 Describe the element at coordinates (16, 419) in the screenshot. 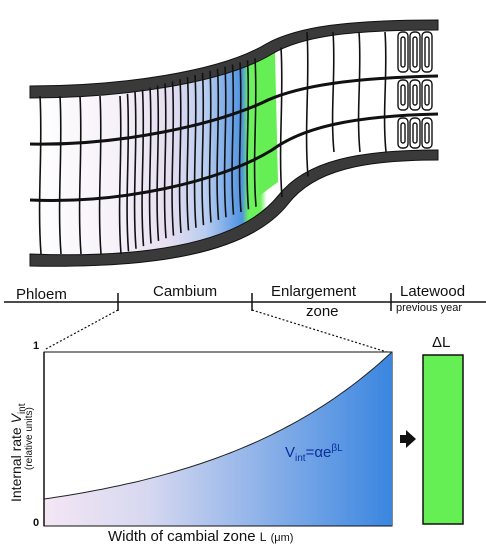

I see `y-axis-label-var: V` at that location.